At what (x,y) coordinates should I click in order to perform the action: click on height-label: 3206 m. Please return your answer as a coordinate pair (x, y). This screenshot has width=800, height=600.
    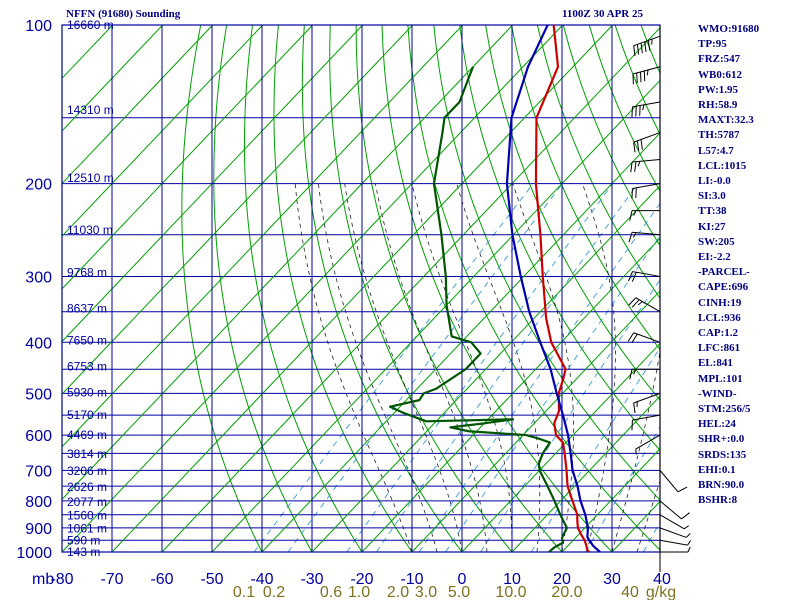
    Looking at the image, I should click on (87, 471).